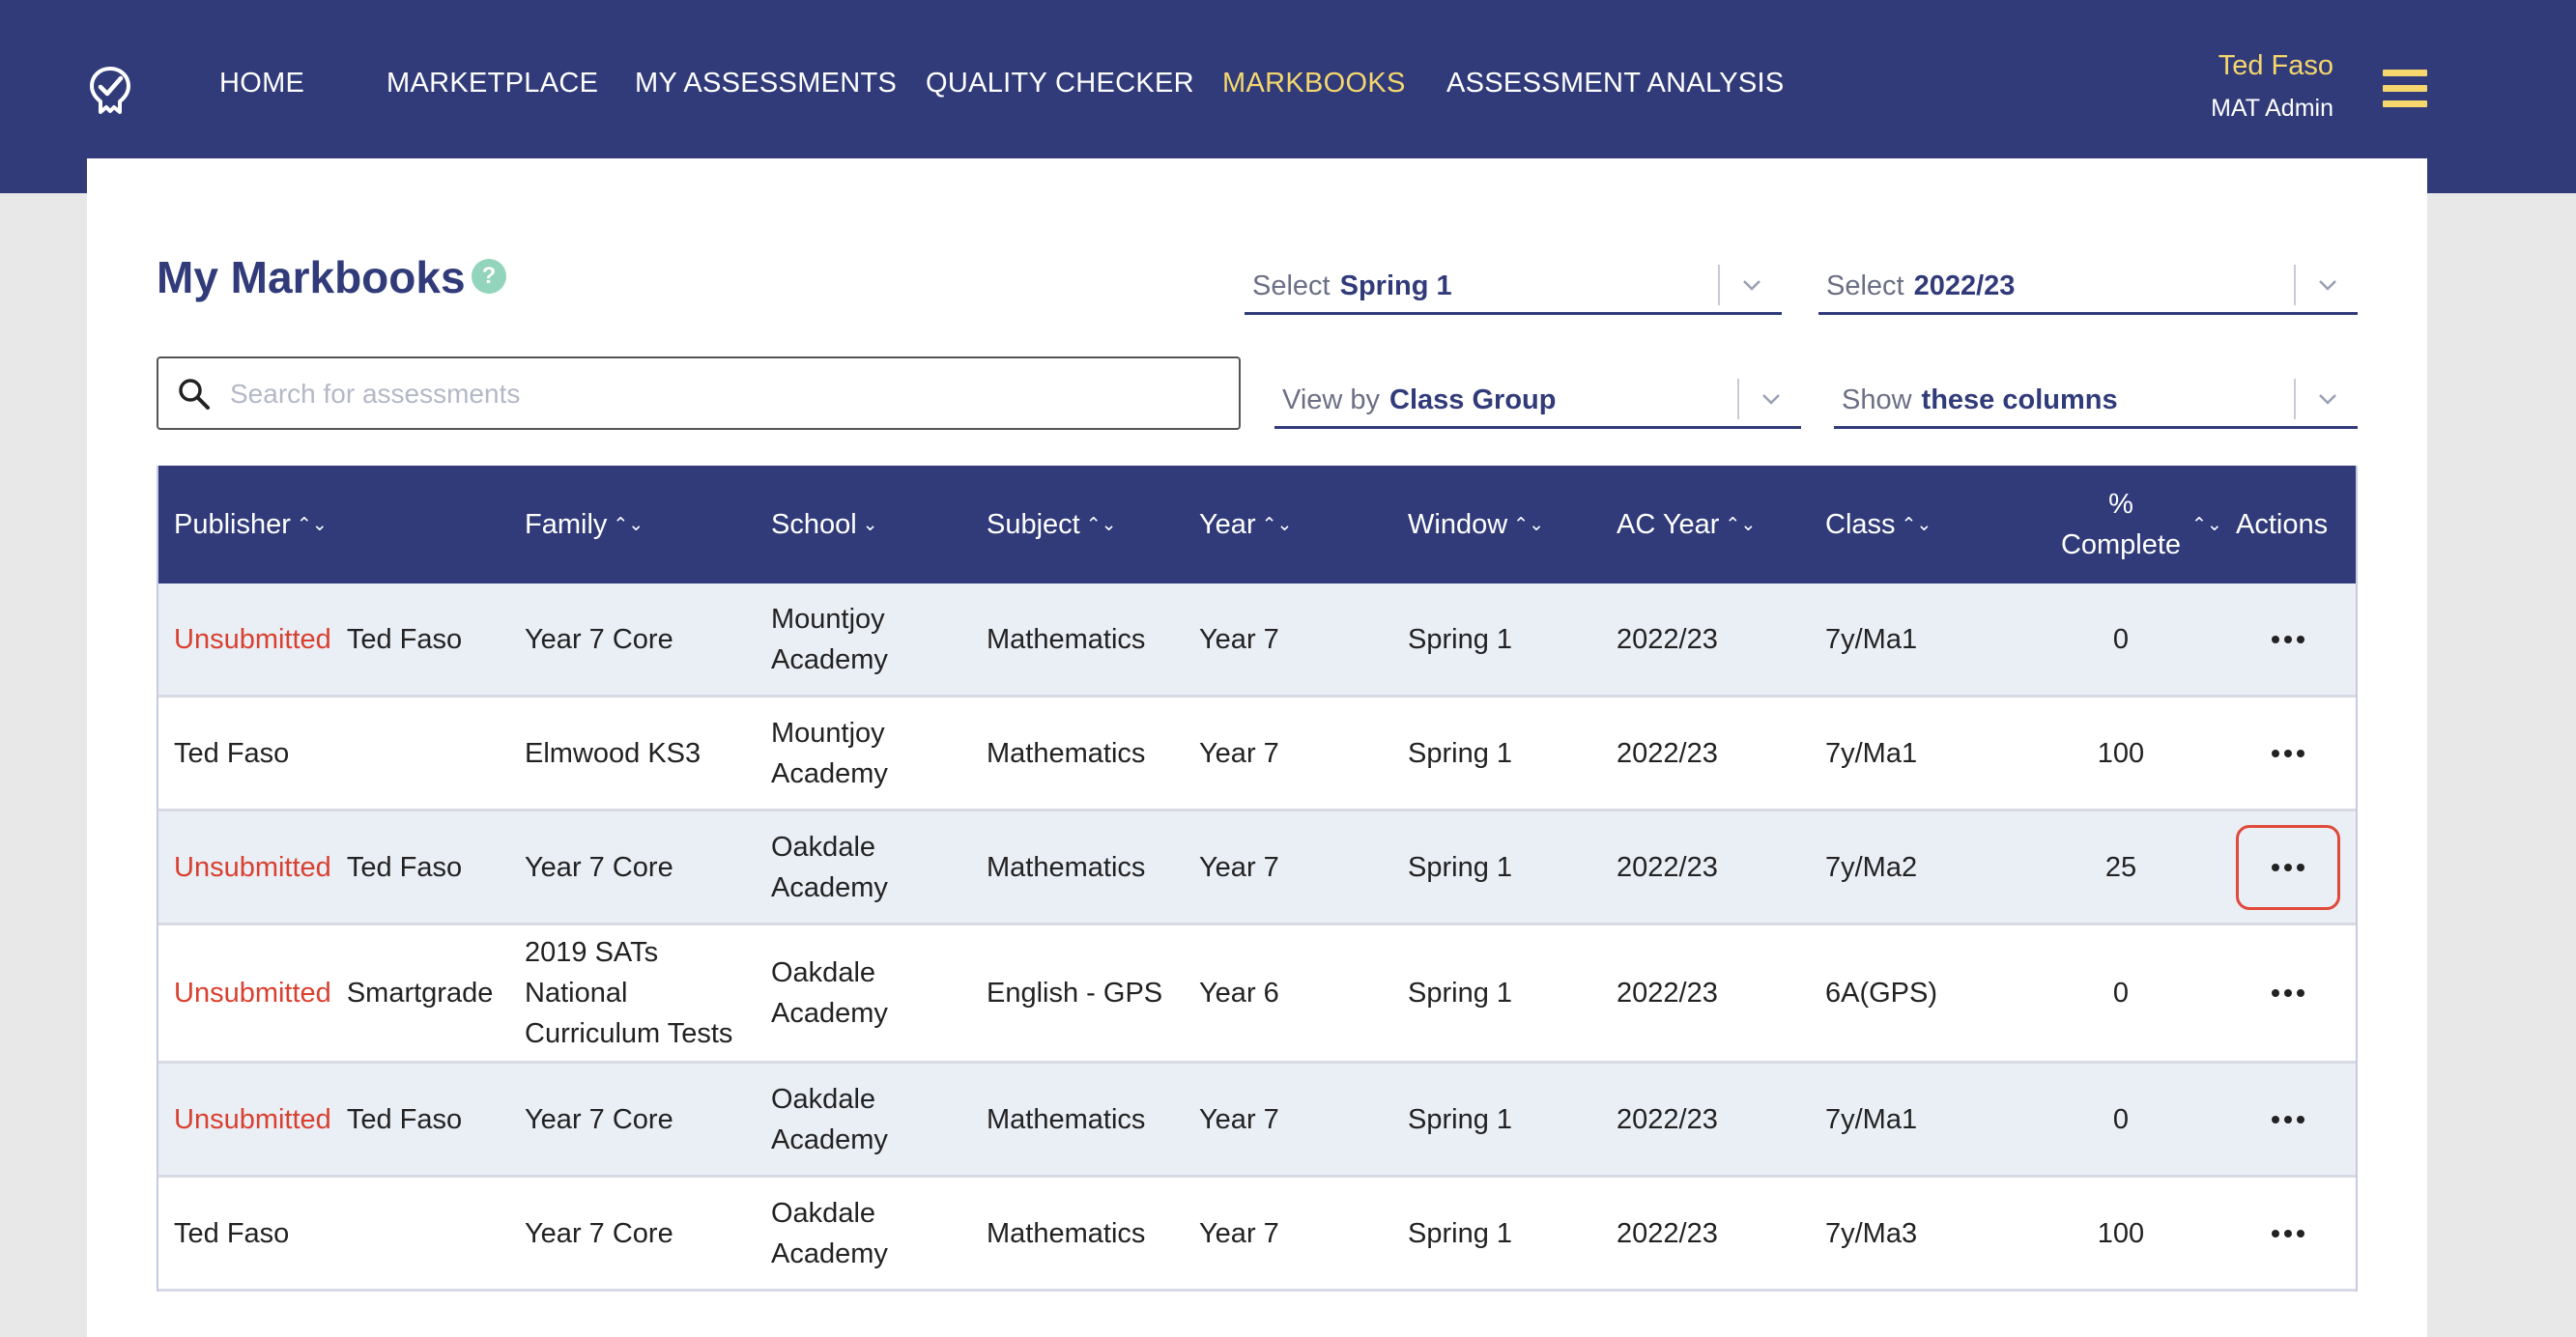 The width and height of the screenshot is (2576, 1337). What do you see at coordinates (1514, 285) in the screenshot?
I see `term-select: Select Spring 1` at bounding box center [1514, 285].